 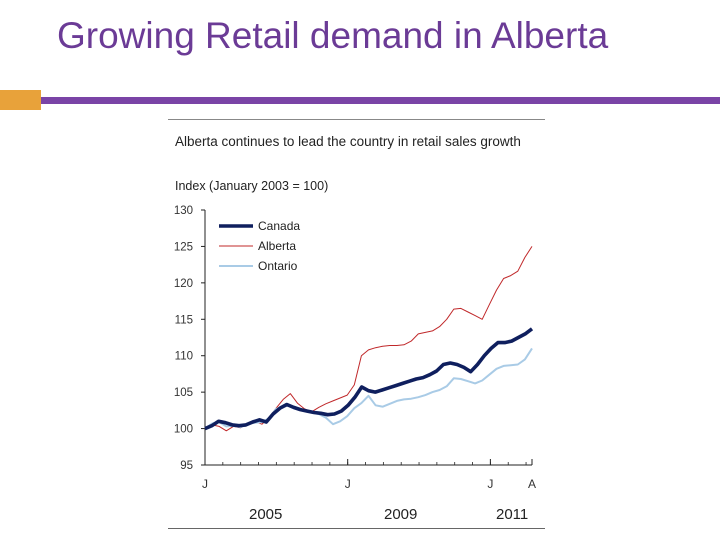 What do you see at coordinates (266, 514) in the screenshot?
I see `year-label-2005: 2005` at bounding box center [266, 514].